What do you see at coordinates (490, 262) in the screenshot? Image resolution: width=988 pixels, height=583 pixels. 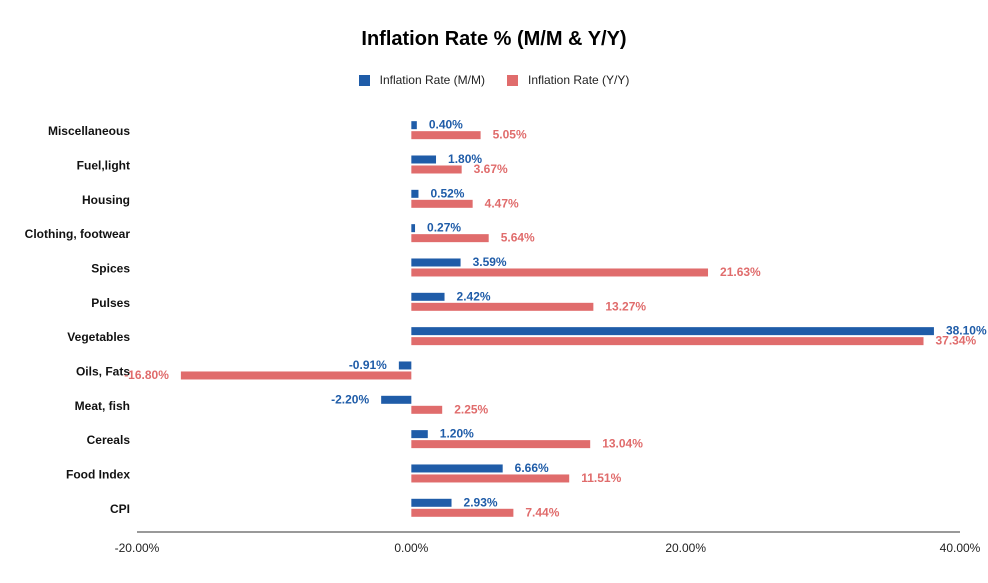 I see `data-label-mm: 3.59%` at bounding box center [490, 262].